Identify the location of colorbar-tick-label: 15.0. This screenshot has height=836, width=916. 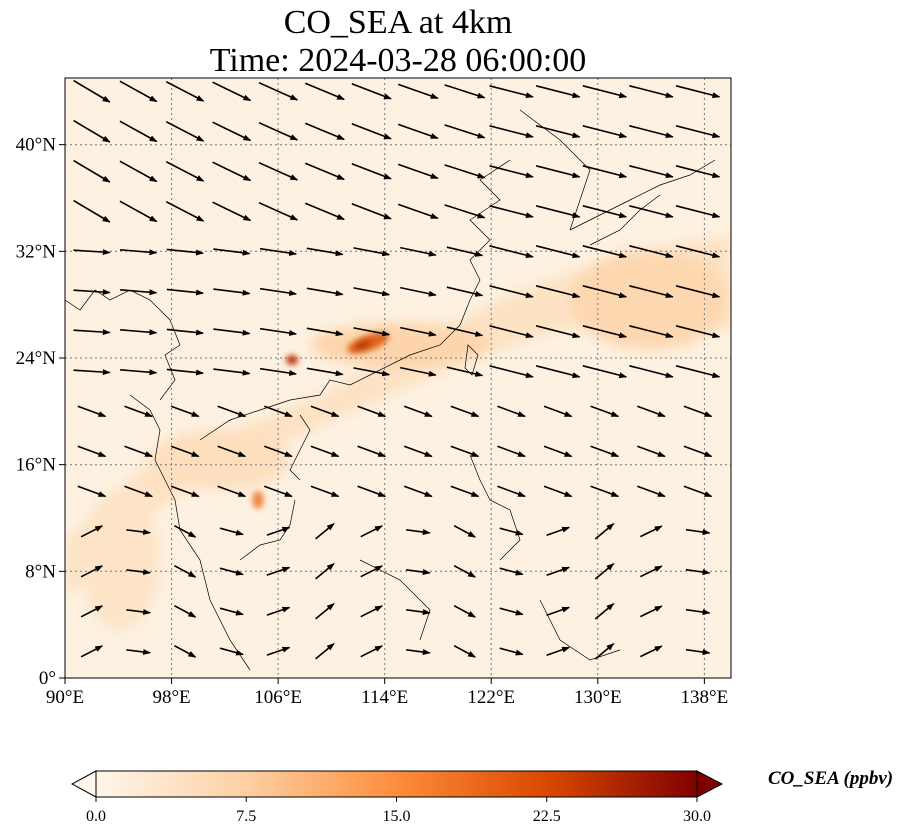
(397, 816).